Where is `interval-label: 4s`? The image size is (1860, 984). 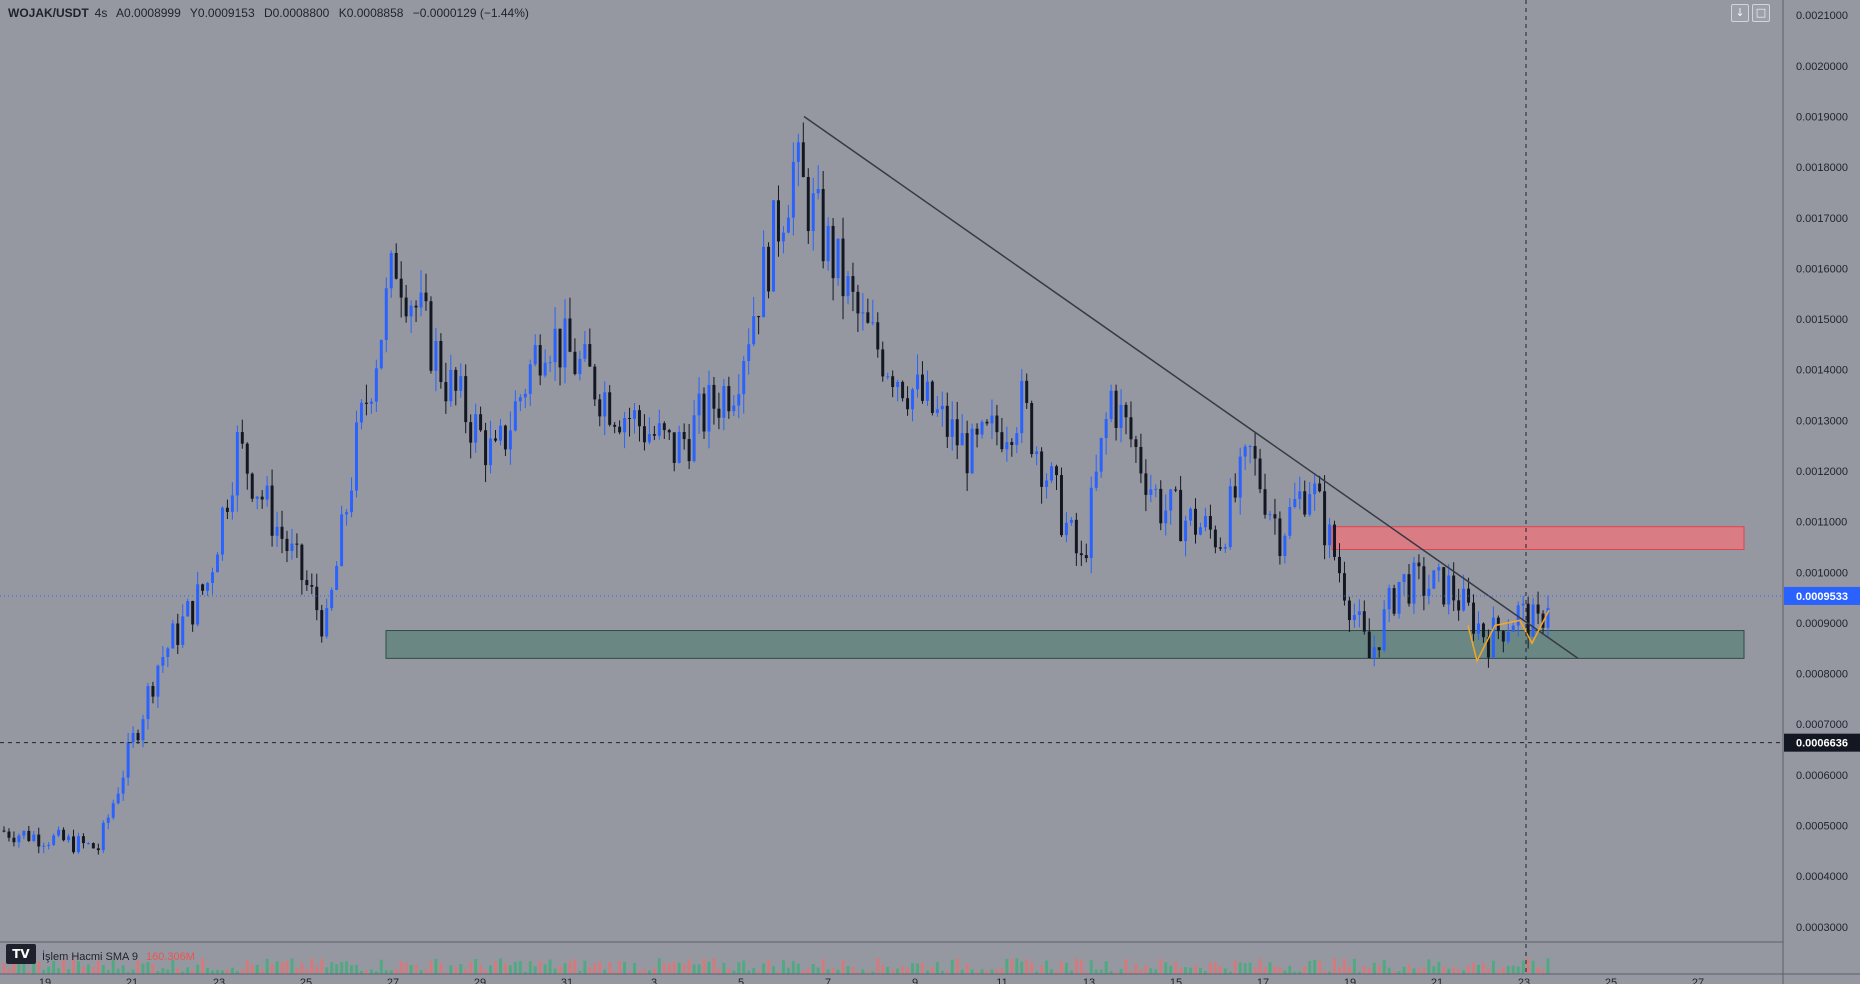
interval-label: 4s is located at coordinates (101, 13).